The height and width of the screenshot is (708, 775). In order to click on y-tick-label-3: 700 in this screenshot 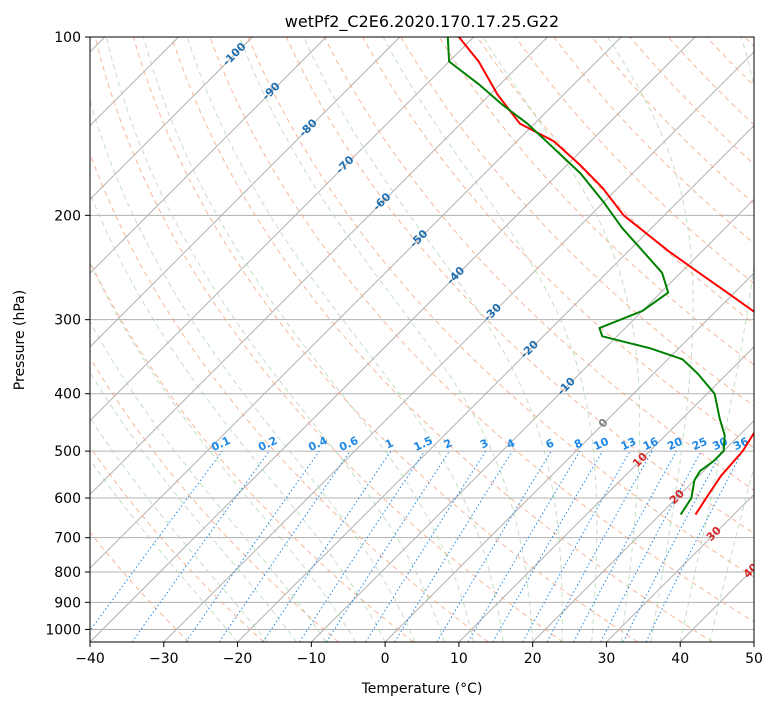, I will do `click(67, 539)`.